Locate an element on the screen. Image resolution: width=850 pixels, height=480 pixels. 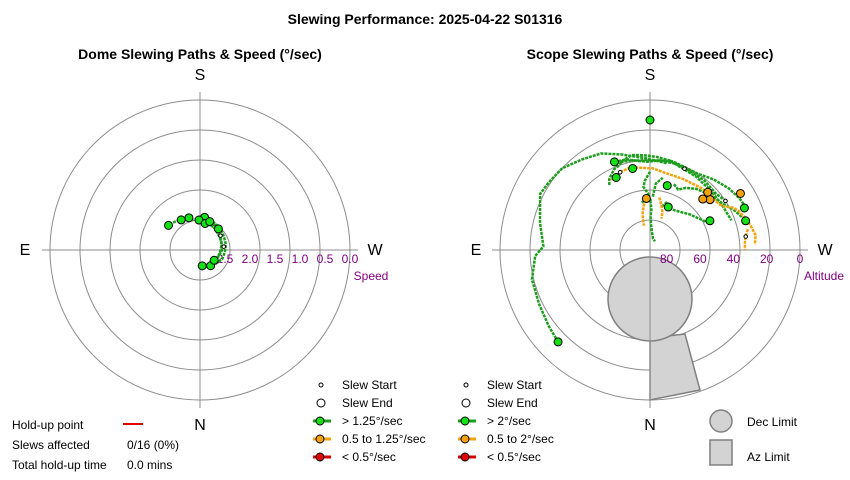
legend-fast-marker is located at coordinates (320, 421).